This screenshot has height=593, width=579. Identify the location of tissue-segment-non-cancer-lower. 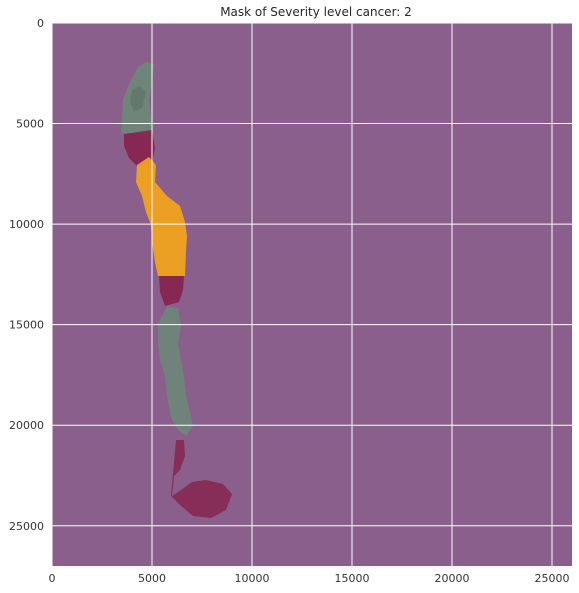
(201, 479).